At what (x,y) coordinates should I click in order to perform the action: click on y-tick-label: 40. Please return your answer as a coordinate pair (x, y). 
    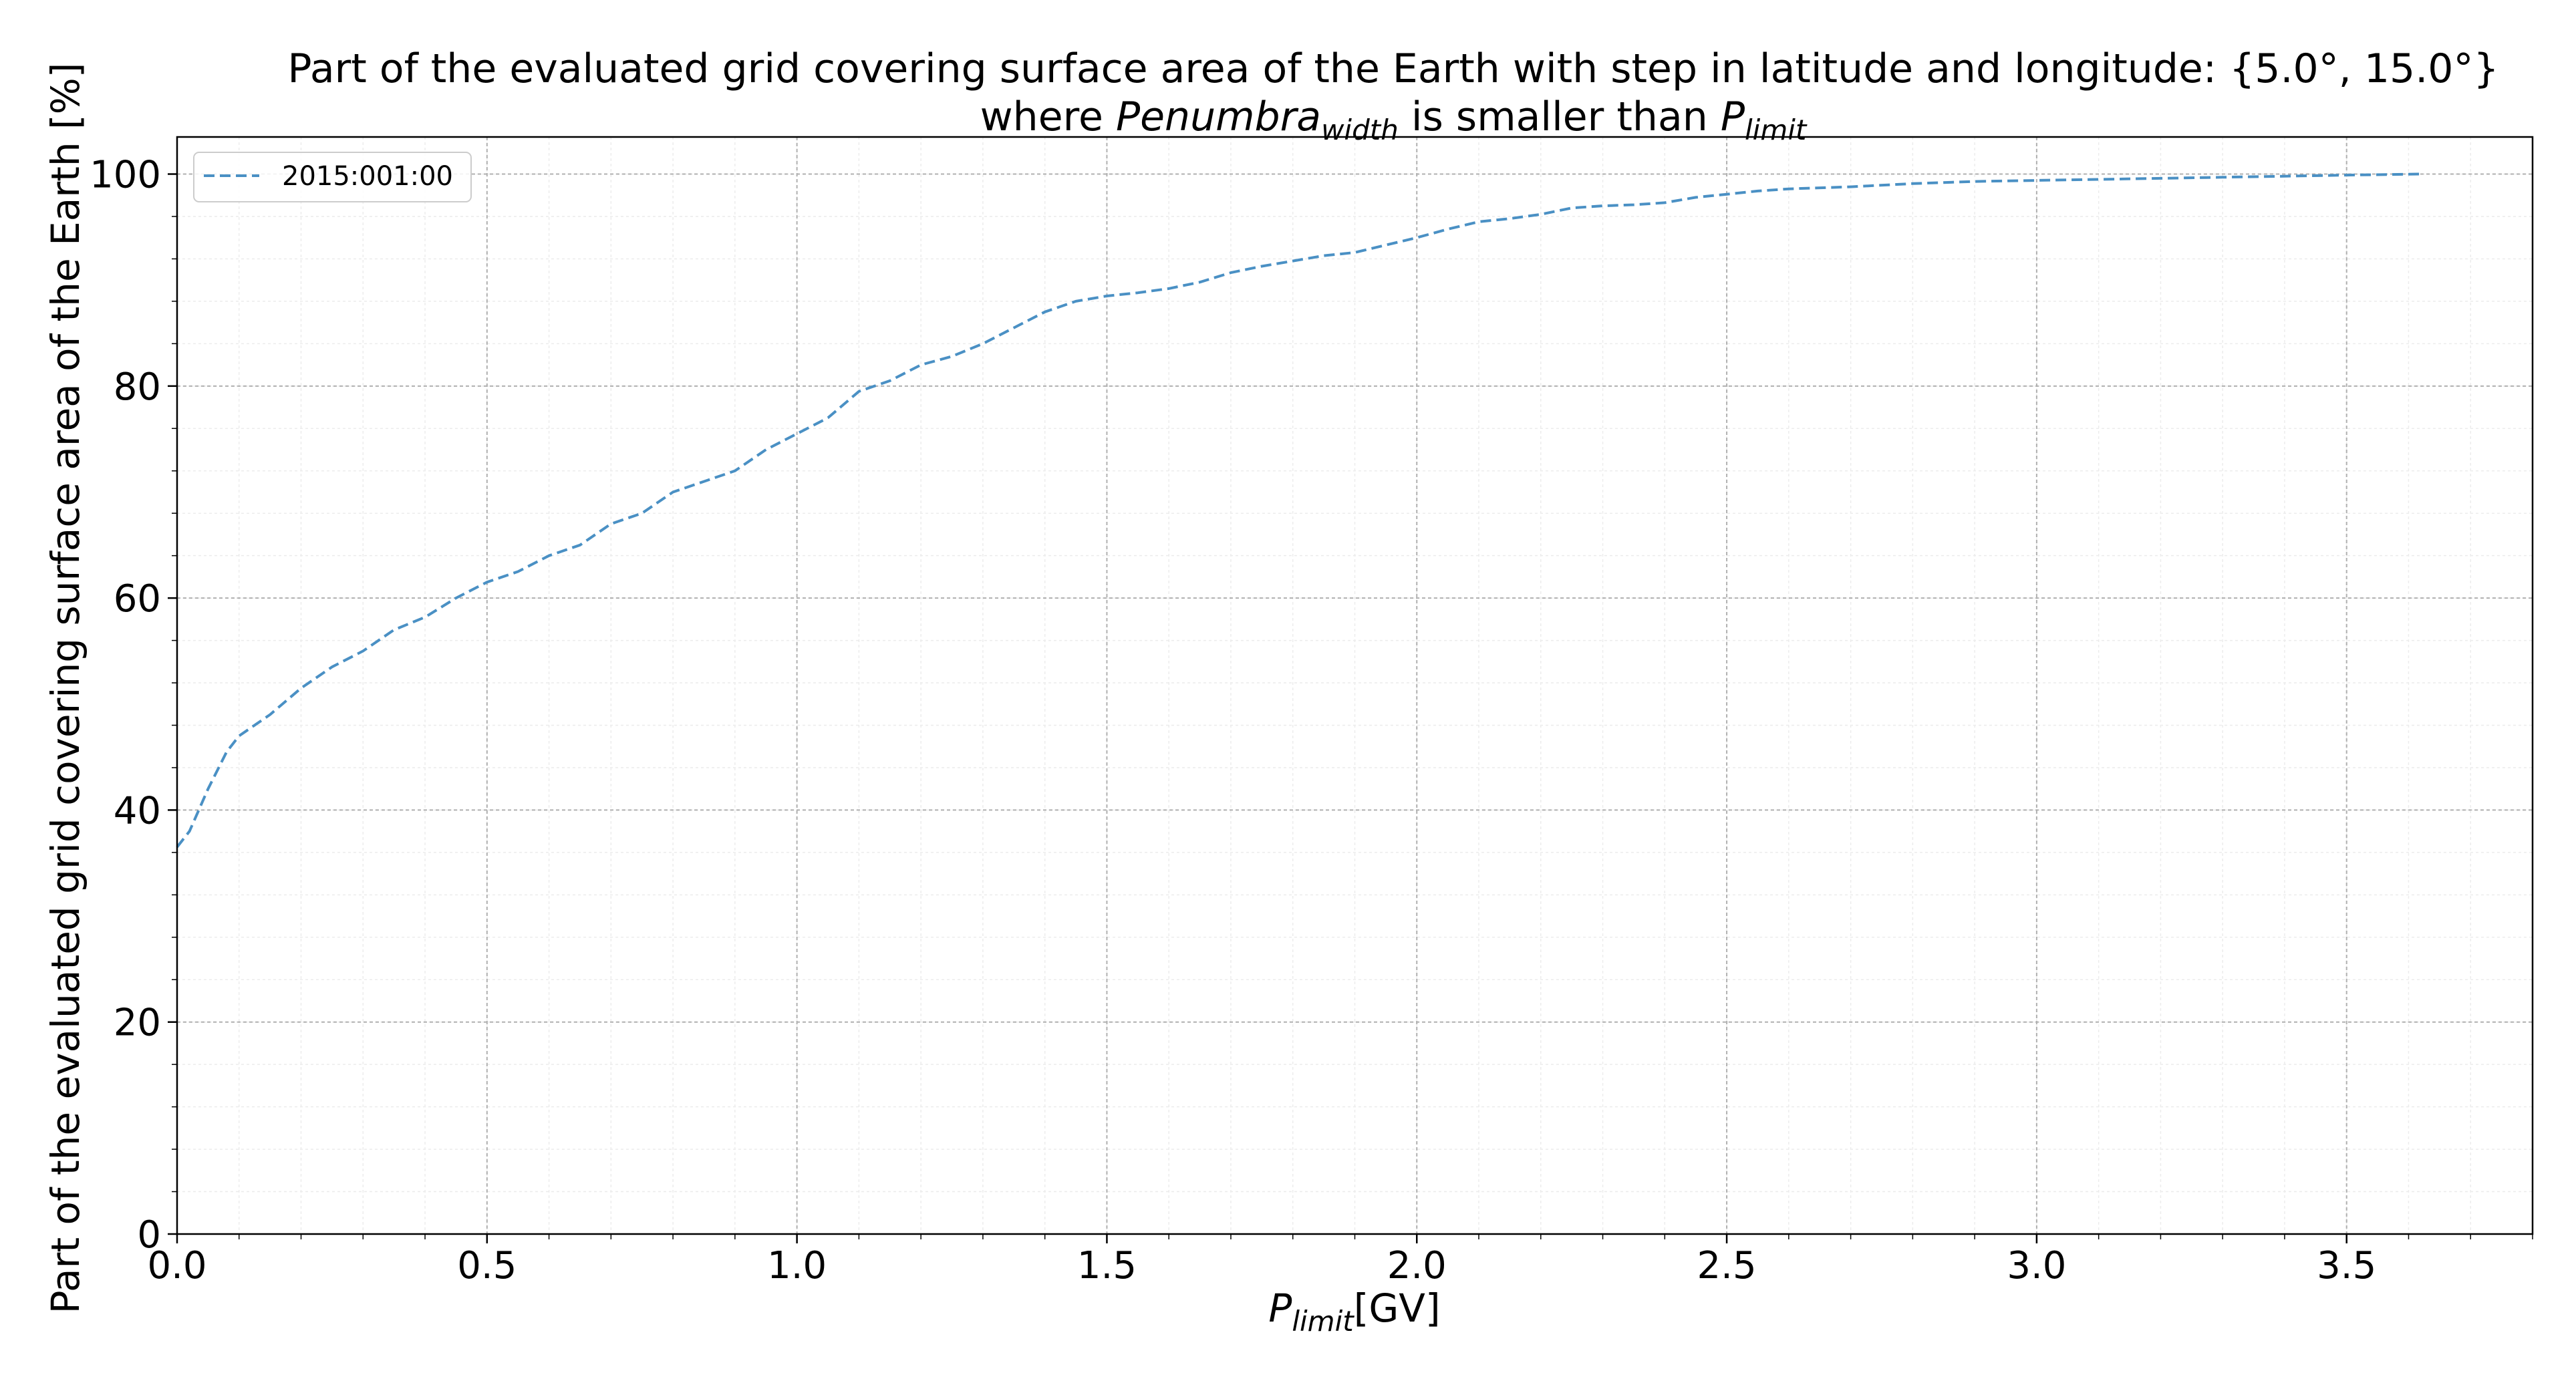
    Looking at the image, I should click on (137, 810).